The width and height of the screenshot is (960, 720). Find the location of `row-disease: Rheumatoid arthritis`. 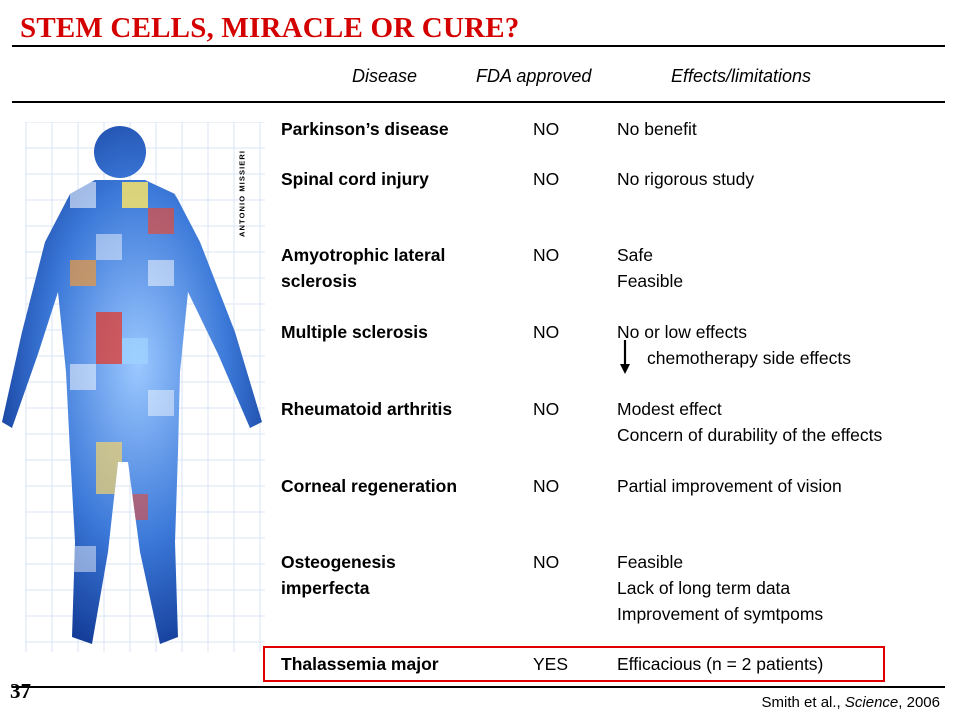

row-disease: Rheumatoid arthritis is located at coordinates (367, 409).